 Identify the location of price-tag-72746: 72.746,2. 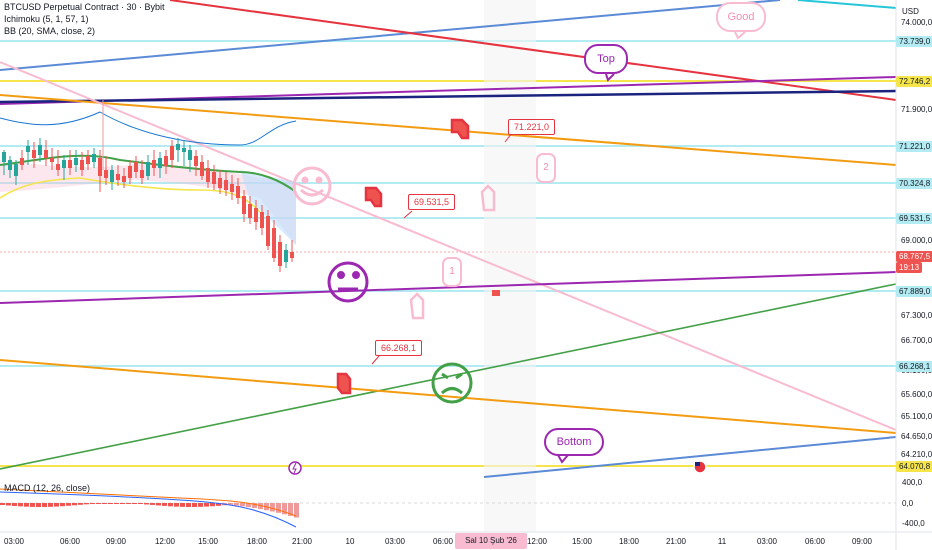
(914, 81).